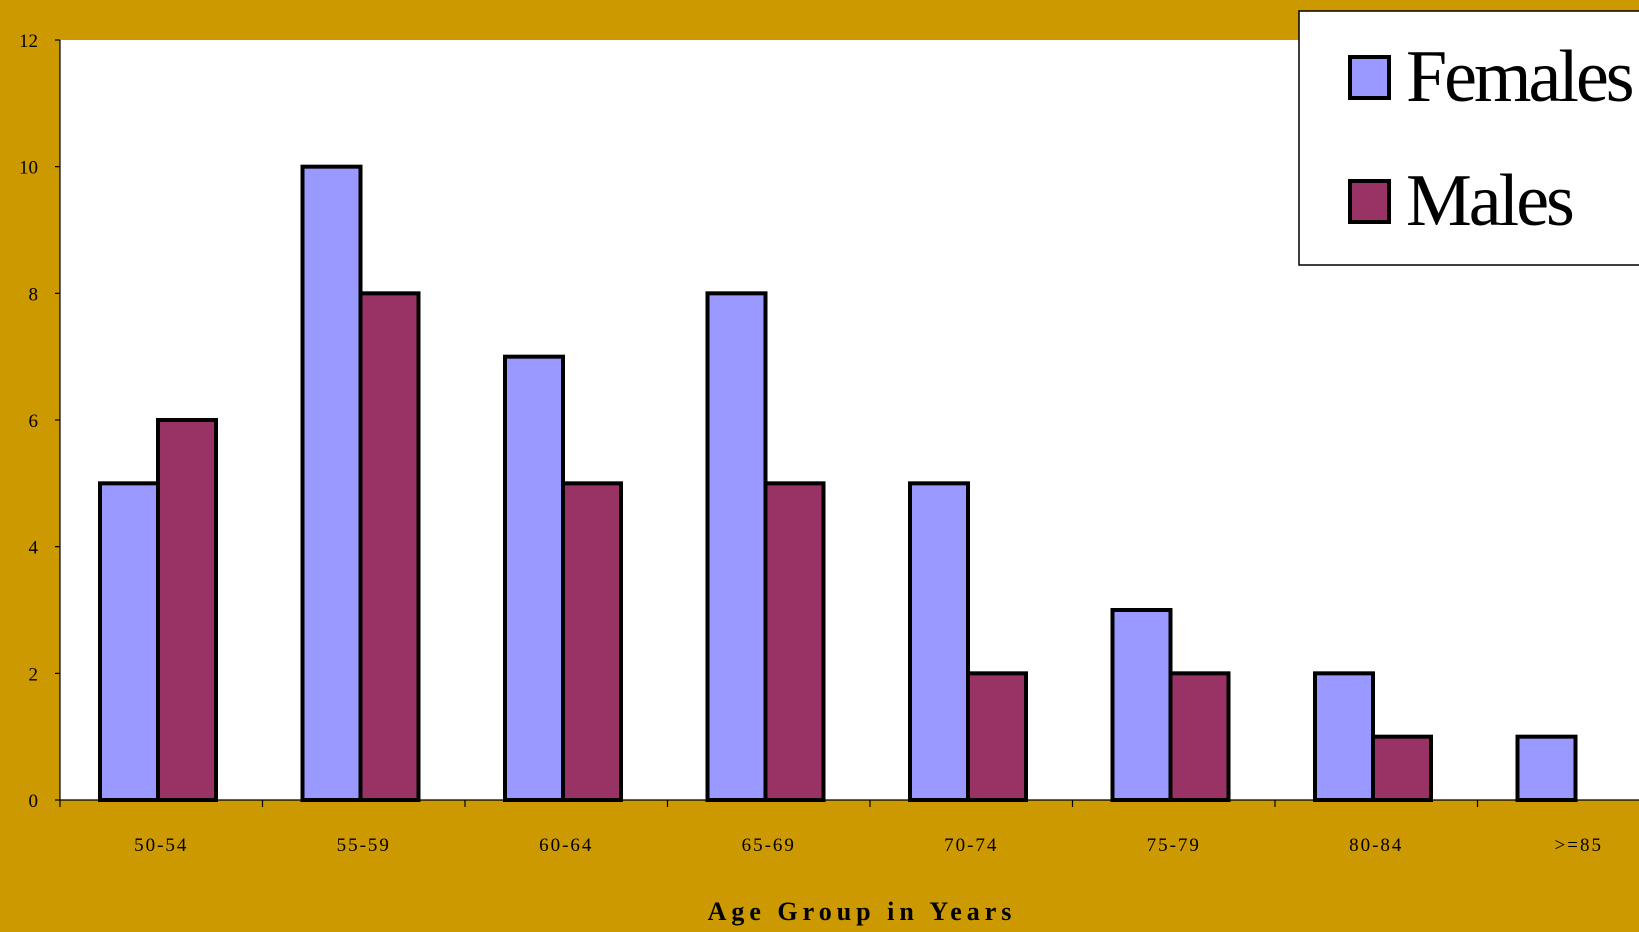 The image size is (1639, 932). Describe the element at coordinates (34, 801) in the screenshot. I see `y-tick-label-0: 0` at that location.